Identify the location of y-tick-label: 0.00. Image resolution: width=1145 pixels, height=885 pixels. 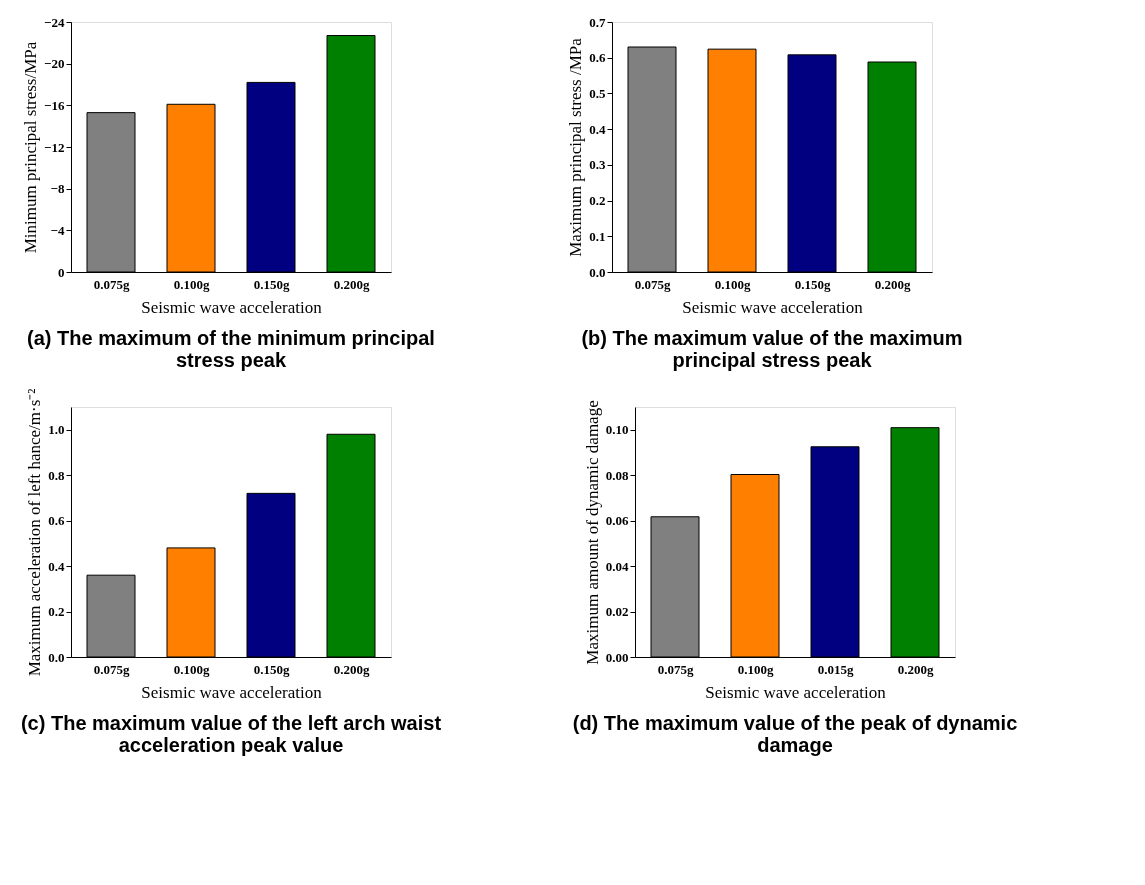
(617, 657).